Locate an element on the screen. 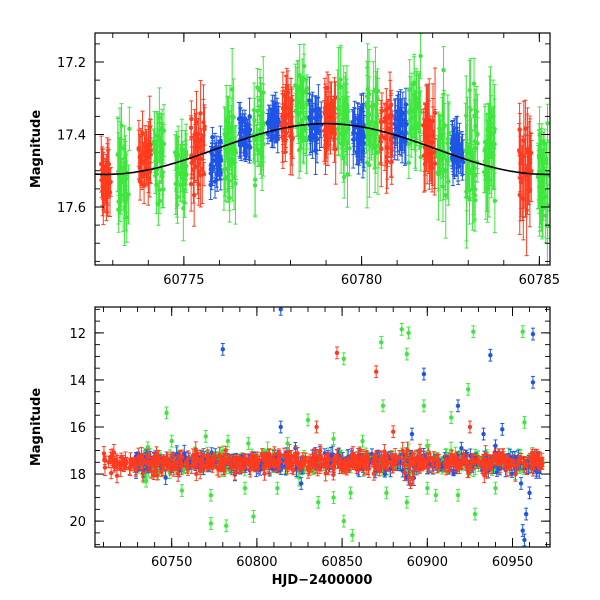 This screenshot has height=600, width=600. top-x-tick-label: 60775 is located at coordinates (183, 280).